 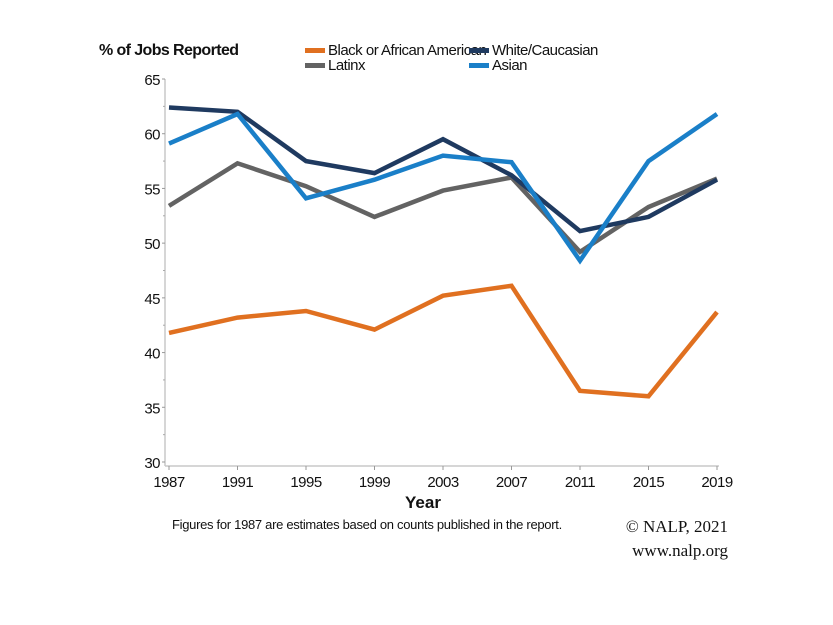 I want to click on x-tick-label: 1987, so click(x=169, y=482).